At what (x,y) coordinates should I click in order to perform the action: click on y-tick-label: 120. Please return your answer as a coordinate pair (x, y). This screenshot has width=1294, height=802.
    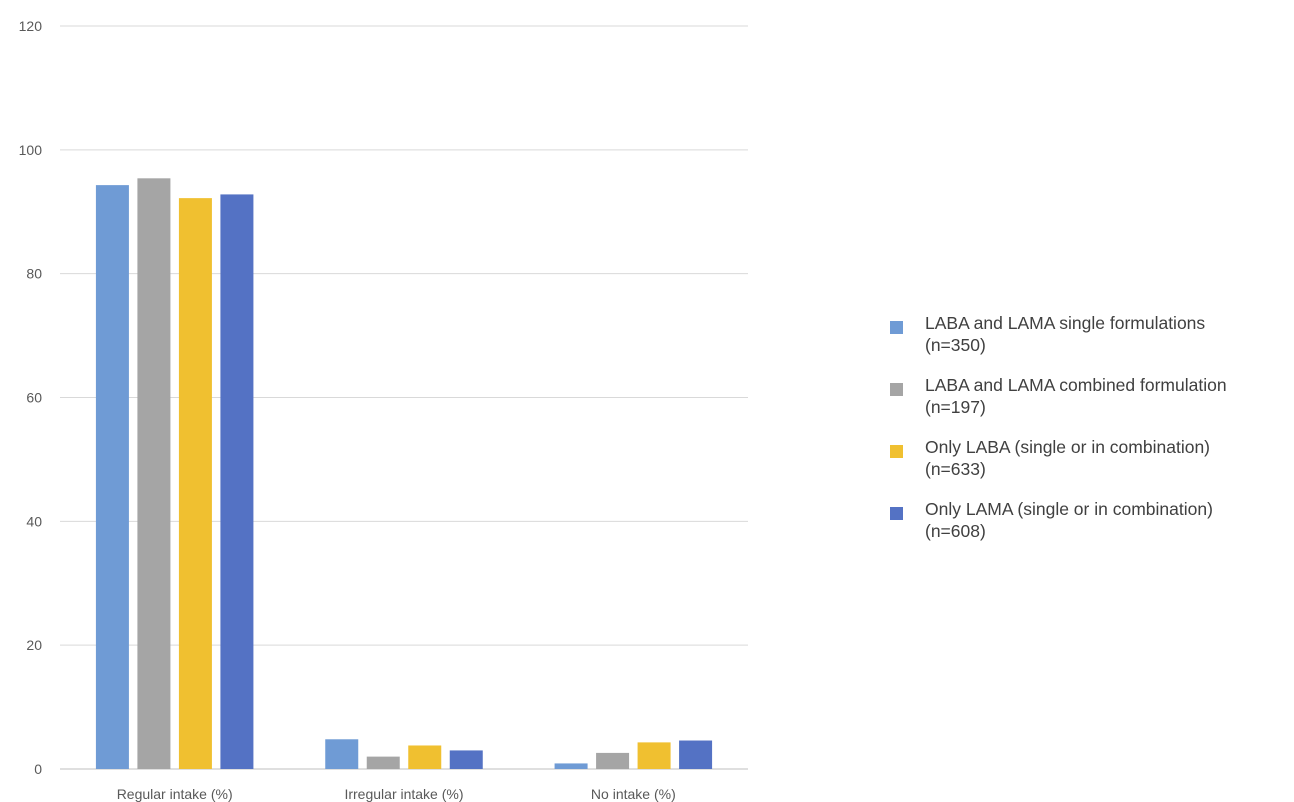
    Looking at the image, I should click on (31, 26).